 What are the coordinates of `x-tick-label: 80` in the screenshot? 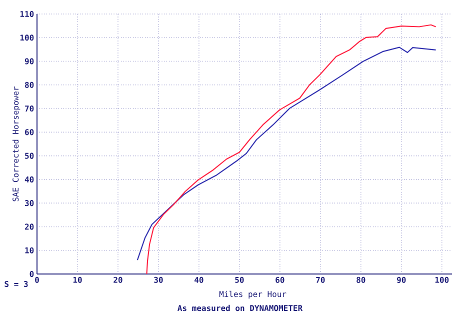 It's located at (361, 279).